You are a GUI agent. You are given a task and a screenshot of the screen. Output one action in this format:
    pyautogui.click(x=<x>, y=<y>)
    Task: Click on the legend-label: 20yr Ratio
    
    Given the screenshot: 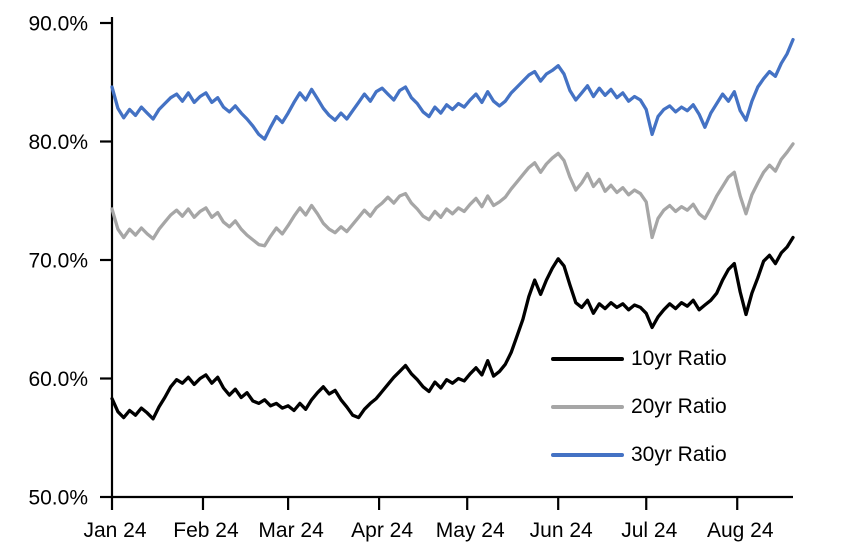 What is the action you would take?
    pyautogui.click(x=679, y=406)
    